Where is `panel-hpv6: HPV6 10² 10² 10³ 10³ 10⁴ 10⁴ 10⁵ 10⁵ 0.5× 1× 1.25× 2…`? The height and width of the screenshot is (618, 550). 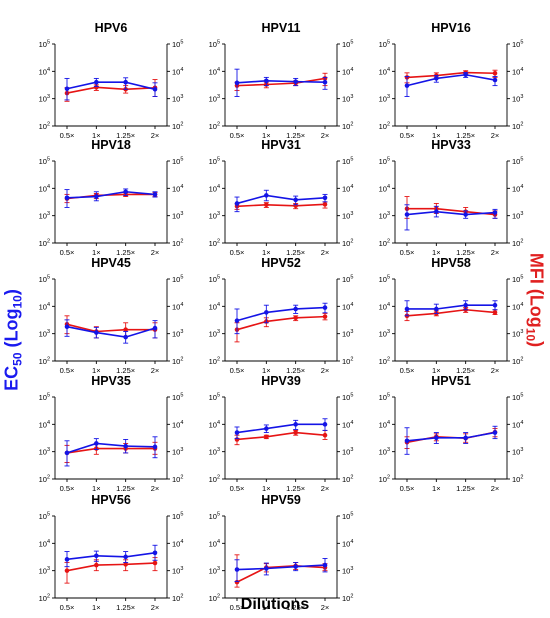
panel-hpv6: HPV6 10² 10² 10³ 10³ 10⁴ 10⁴ 10⁵ 10⁵ 0.5× 1× 1.25× 2… is located at coordinates (111, 80).